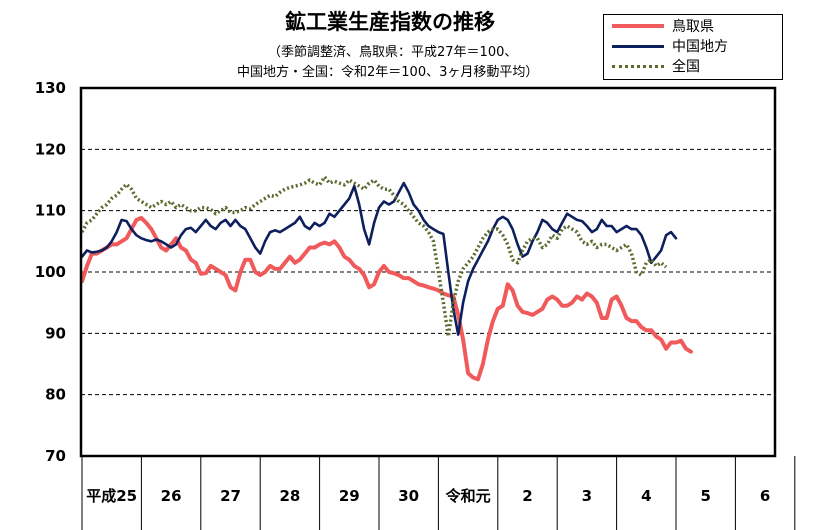  I want to click on x-tick-label: 4, so click(646, 496).